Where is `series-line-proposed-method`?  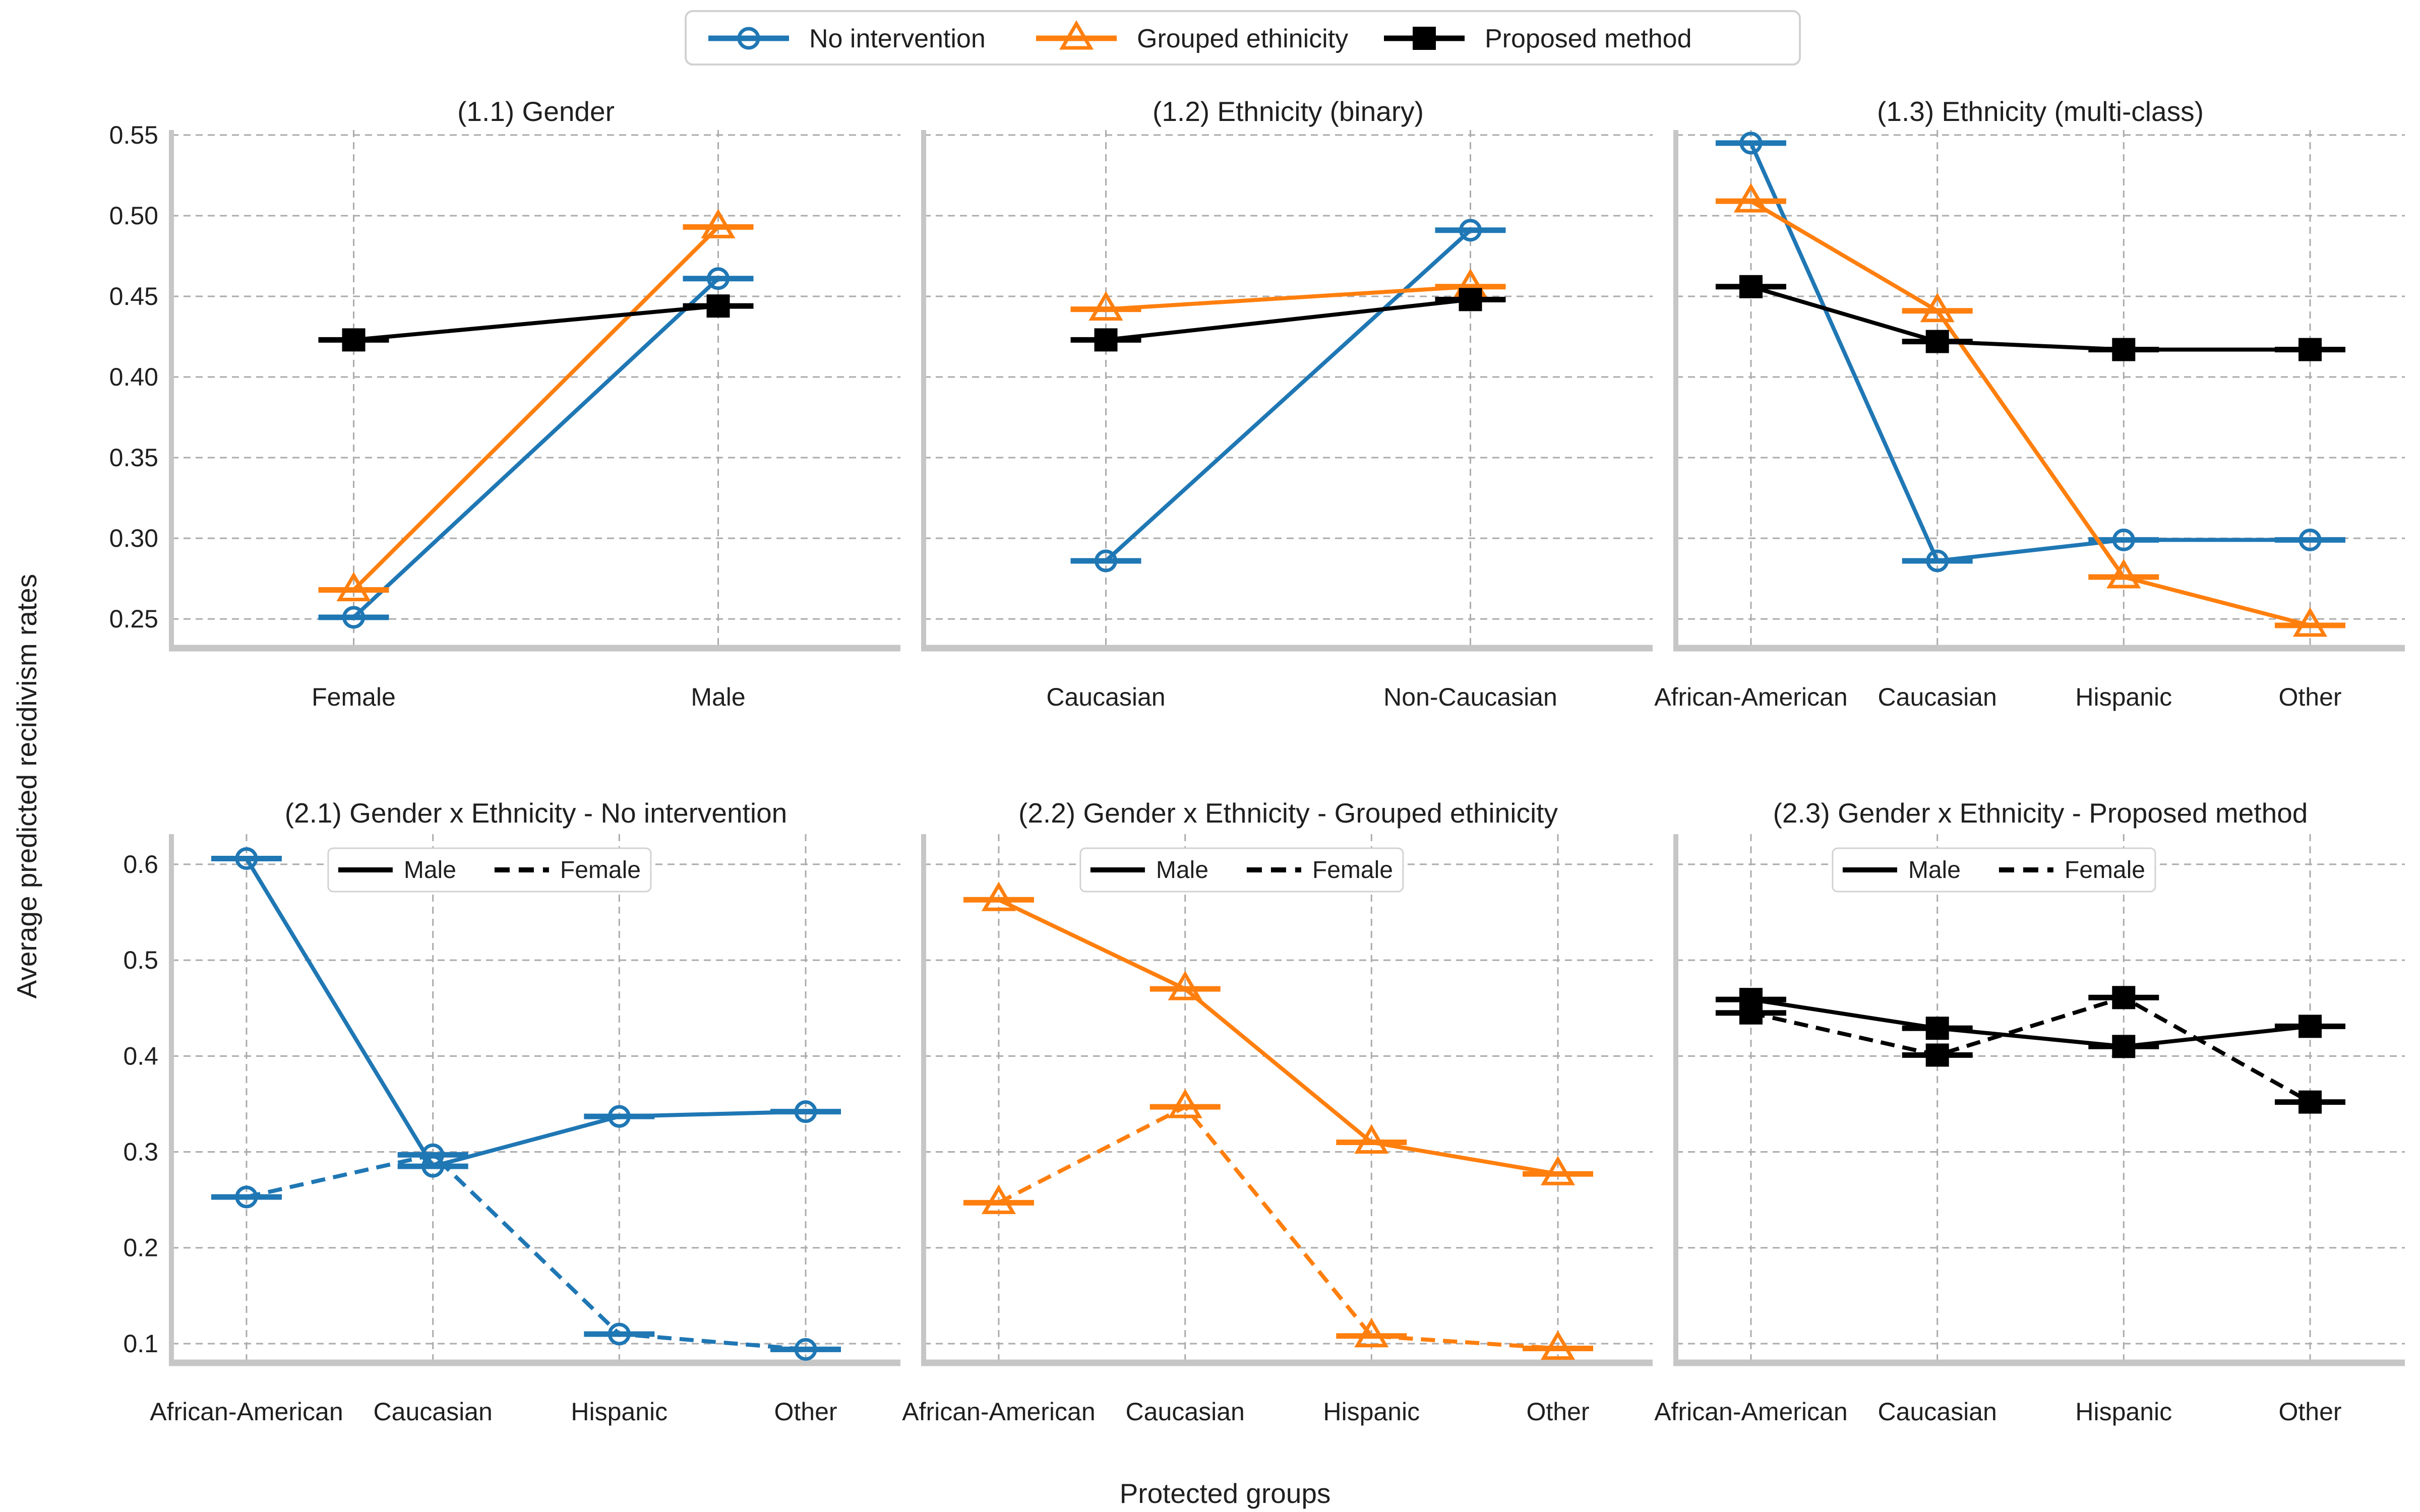
series-line-proposed-method is located at coordinates (535, 323).